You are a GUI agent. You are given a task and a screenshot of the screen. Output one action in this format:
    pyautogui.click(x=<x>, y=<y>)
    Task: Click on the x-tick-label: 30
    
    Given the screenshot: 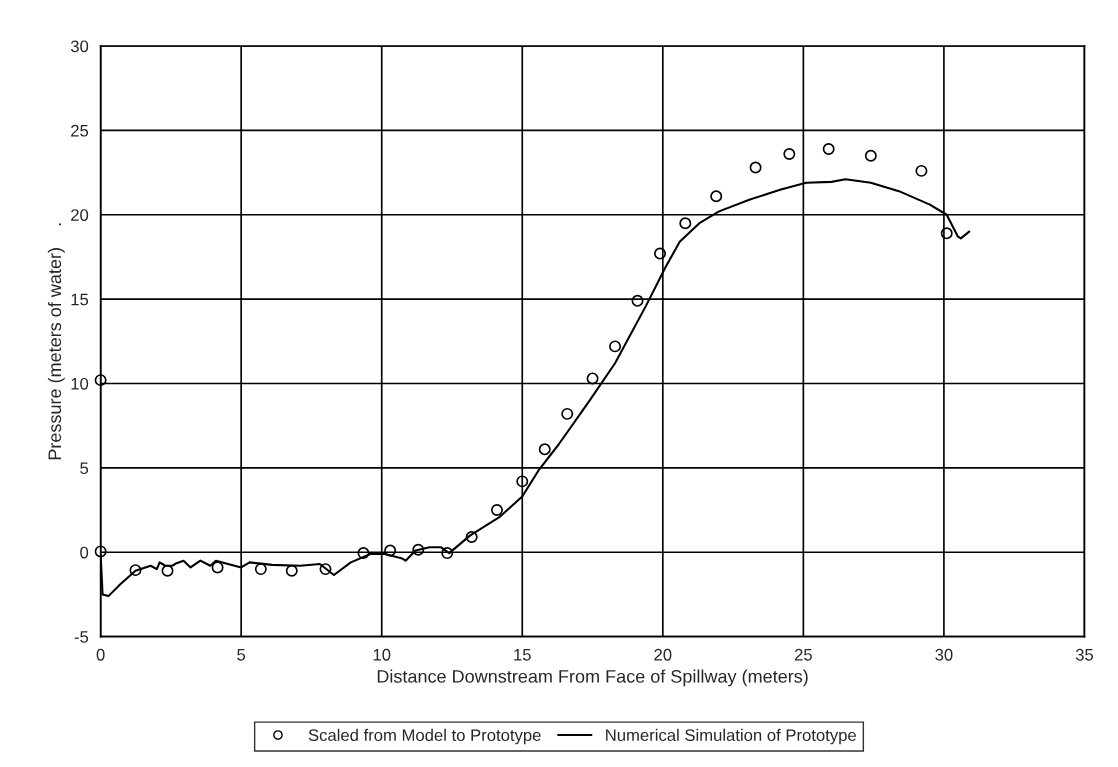 What is the action you would take?
    pyautogui.click(x=944, y=654)
    